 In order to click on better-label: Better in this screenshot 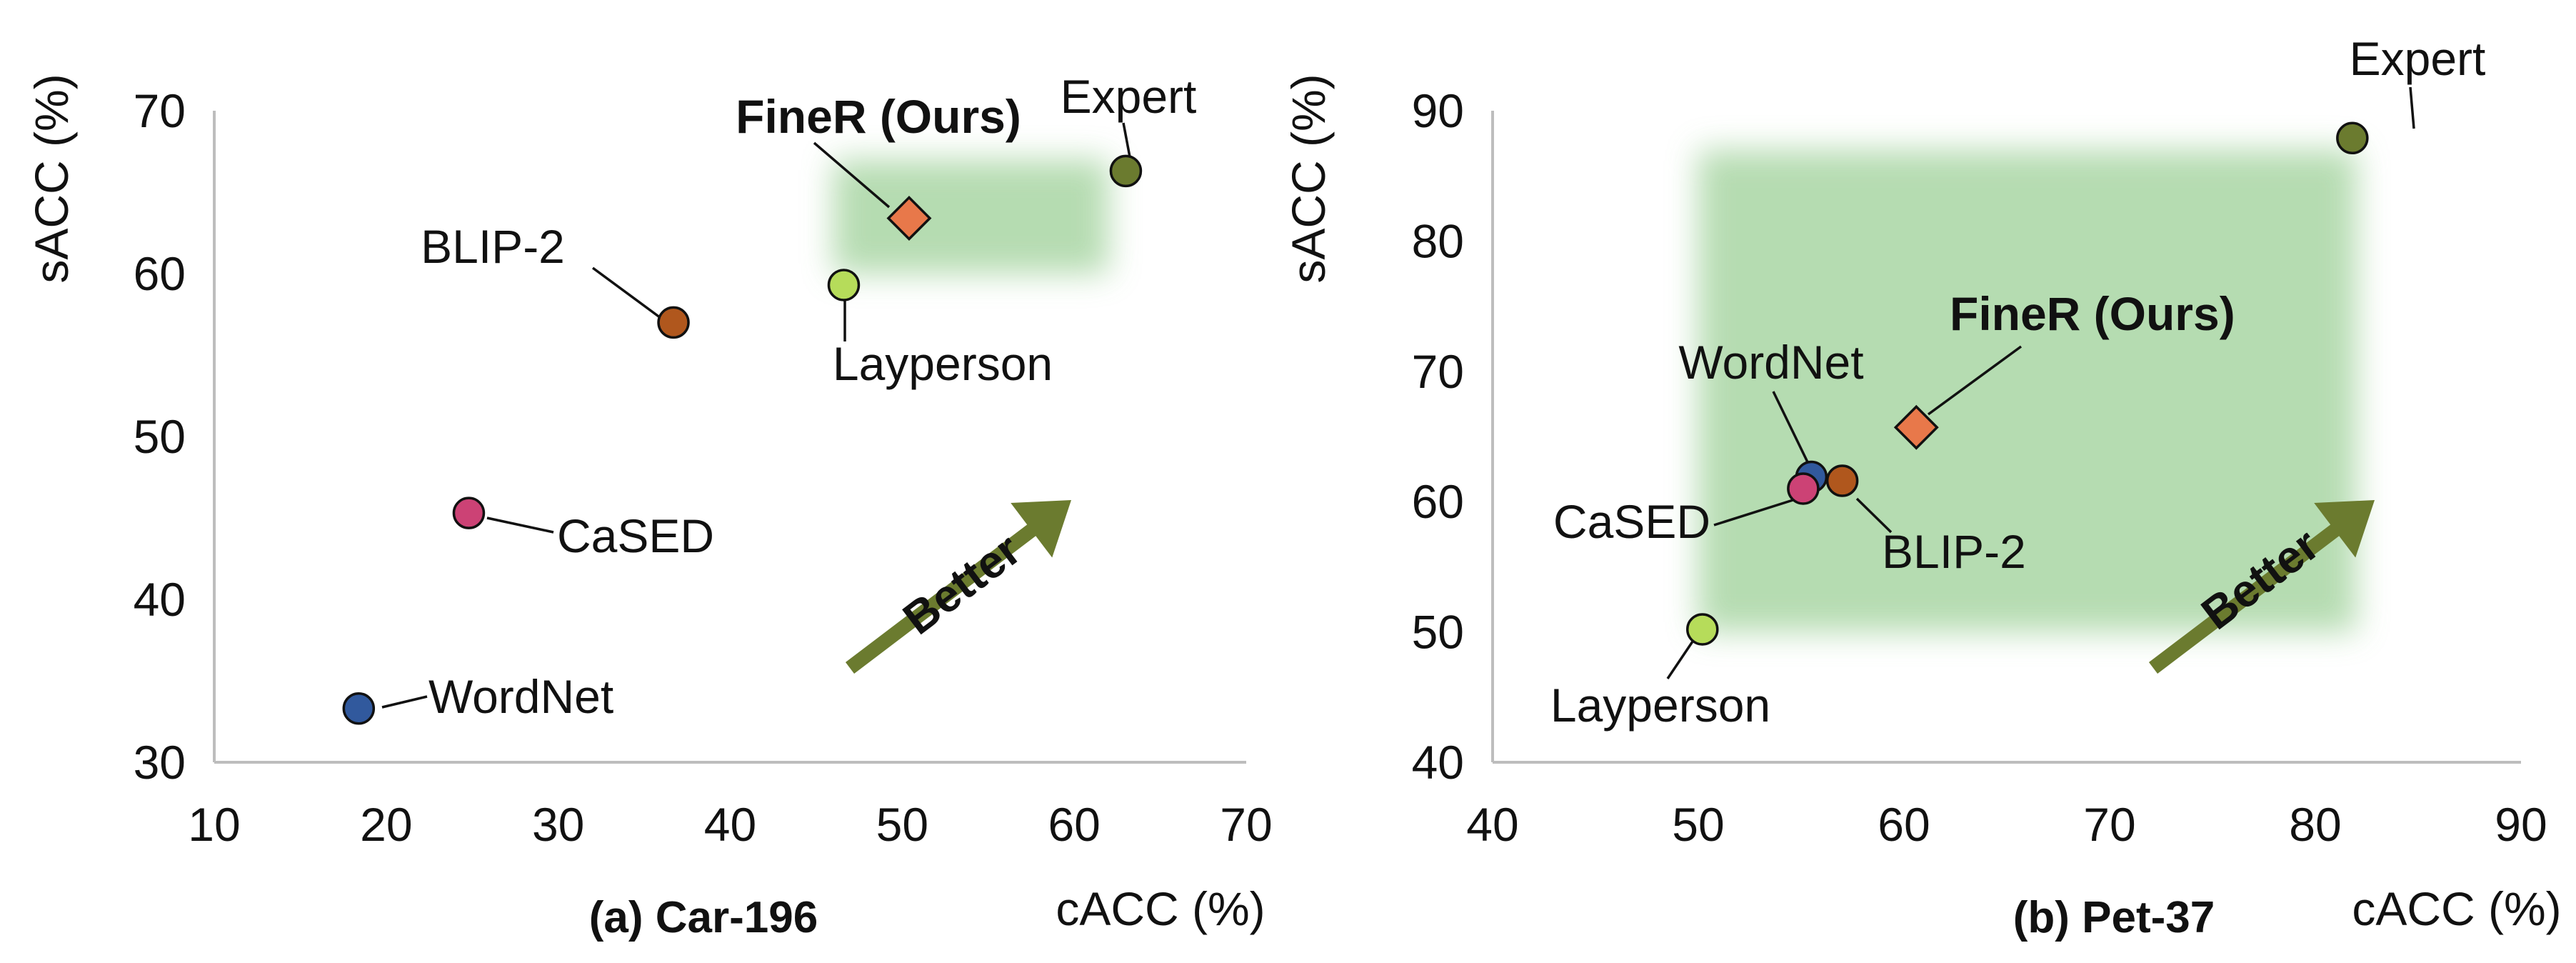, I will do `click(961, 584)`.